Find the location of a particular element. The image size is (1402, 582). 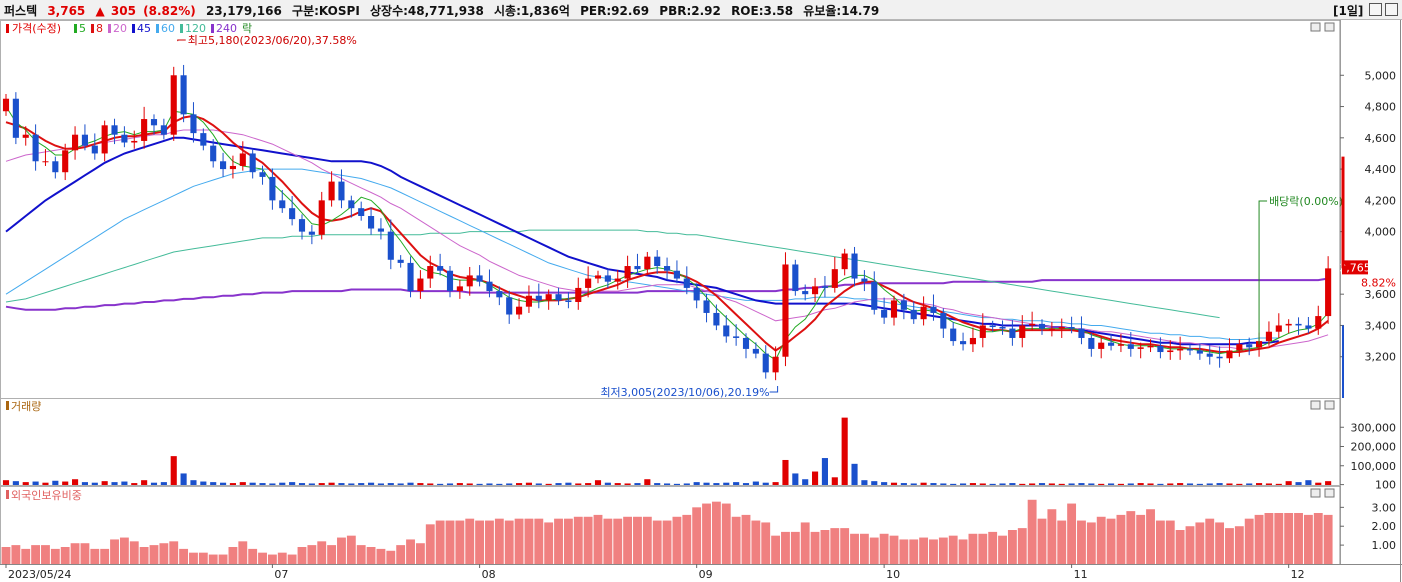

price-tick-label: 3,600 is located at coordinates (1381, 294).